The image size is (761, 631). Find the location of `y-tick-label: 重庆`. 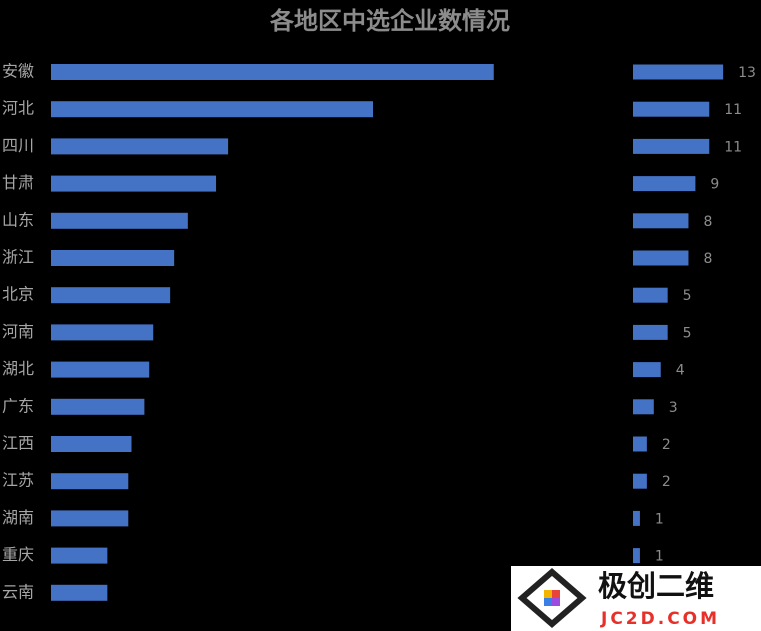

y-tick-label: 重庆 is located at coordinates (18, 554).